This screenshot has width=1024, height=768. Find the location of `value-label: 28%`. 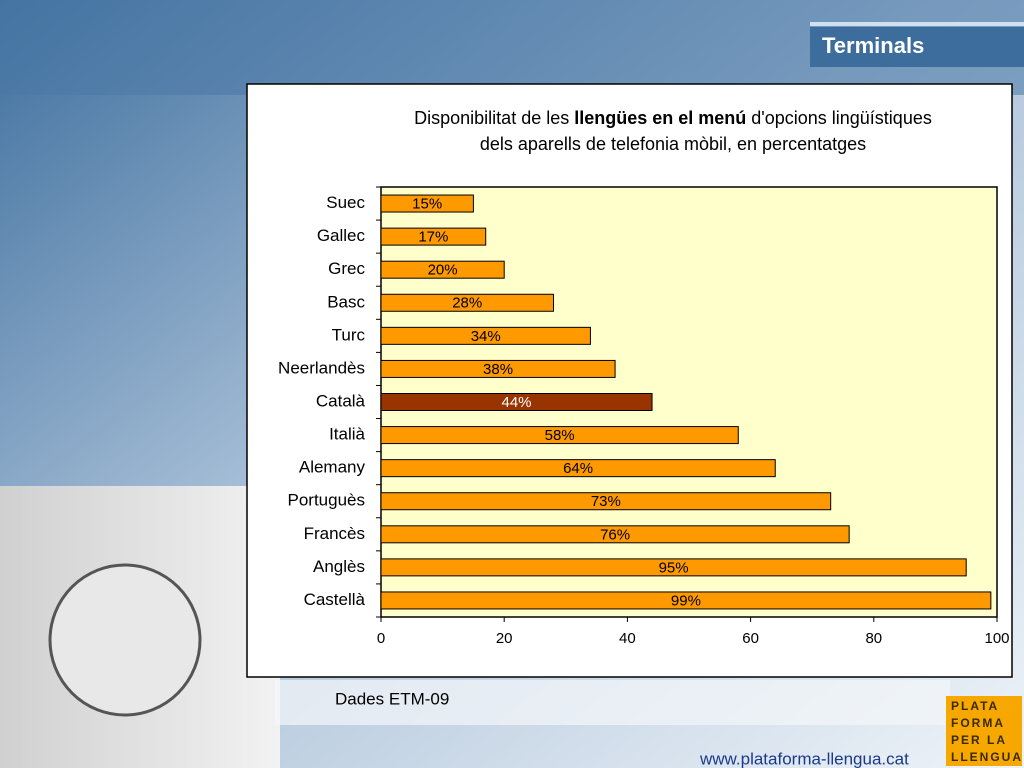

value-label: 28% is located at coordinates (467, 303).